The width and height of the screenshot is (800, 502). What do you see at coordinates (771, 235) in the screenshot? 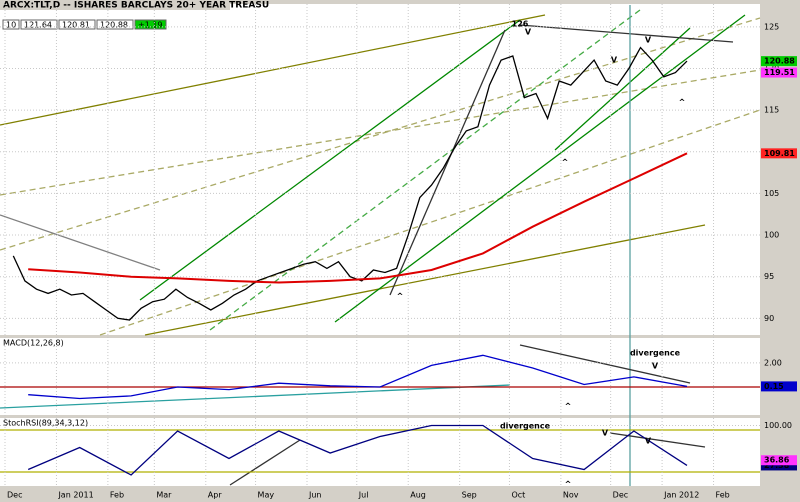
I see `y-tick-label: 100` at bounding box center [771, 235].